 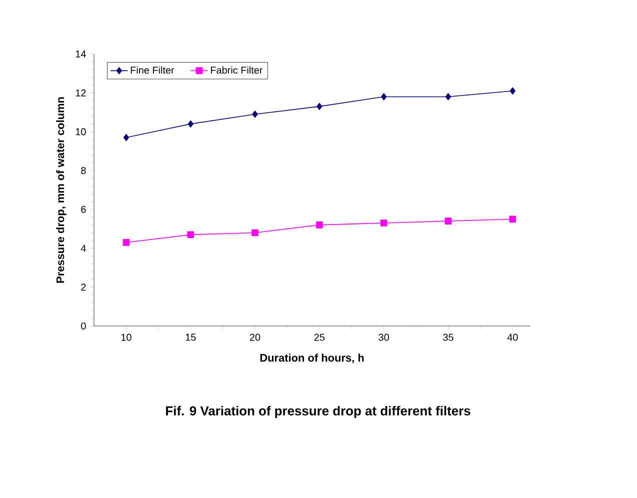 What do you see at coordinates (236, 70) in the screenshot?
I see `legend-label: Fabric Filter` at bounding box center [236, 70].